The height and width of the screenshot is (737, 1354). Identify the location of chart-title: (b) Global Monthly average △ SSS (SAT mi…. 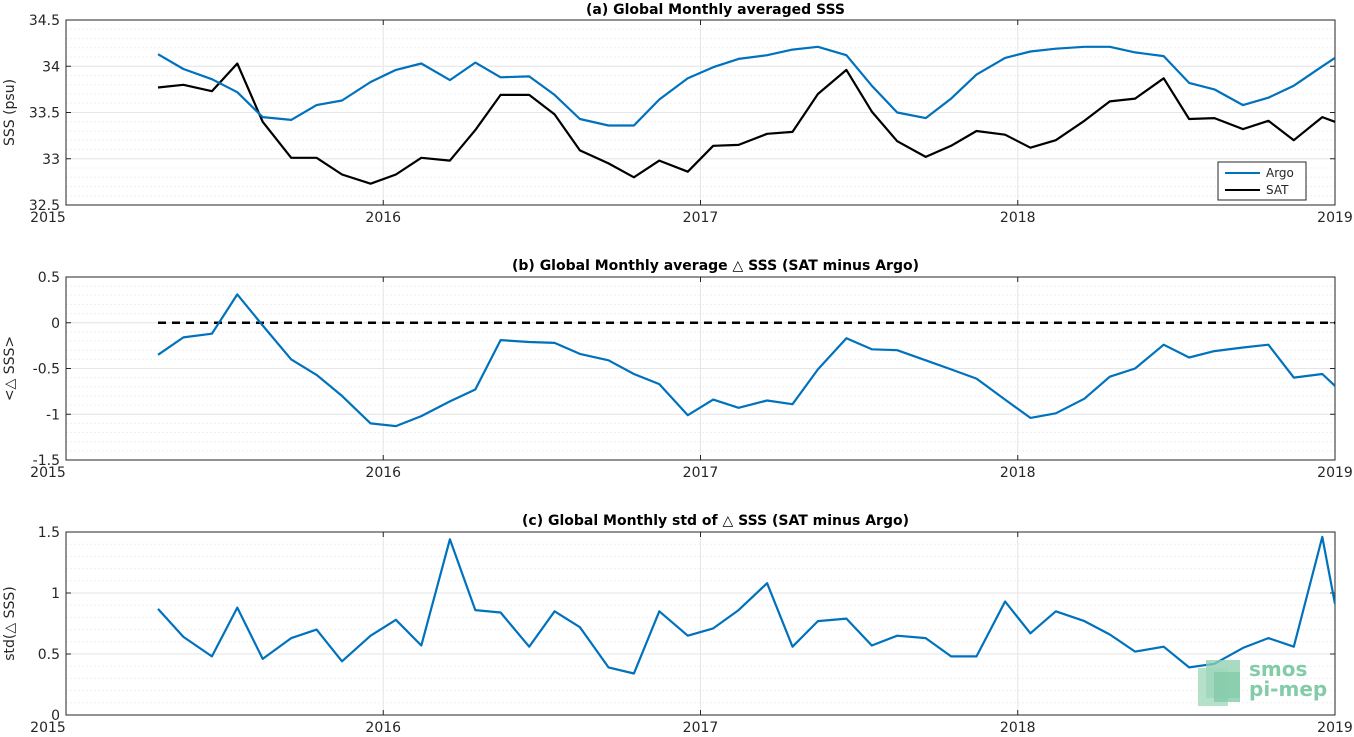
(715, 266).